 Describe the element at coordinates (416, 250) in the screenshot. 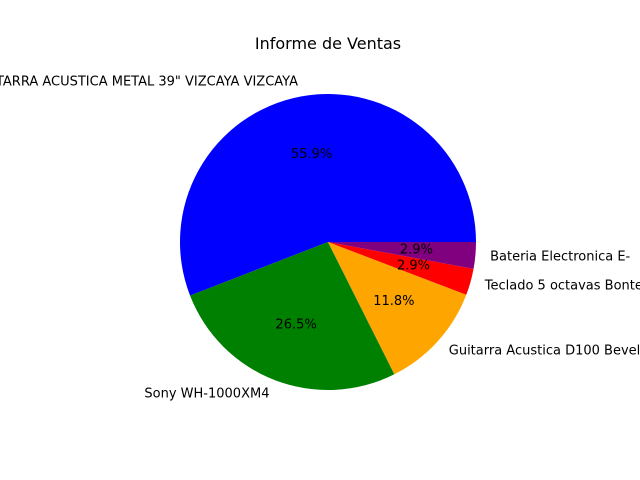

I see `pct-label-4: 2.9%` at that location.